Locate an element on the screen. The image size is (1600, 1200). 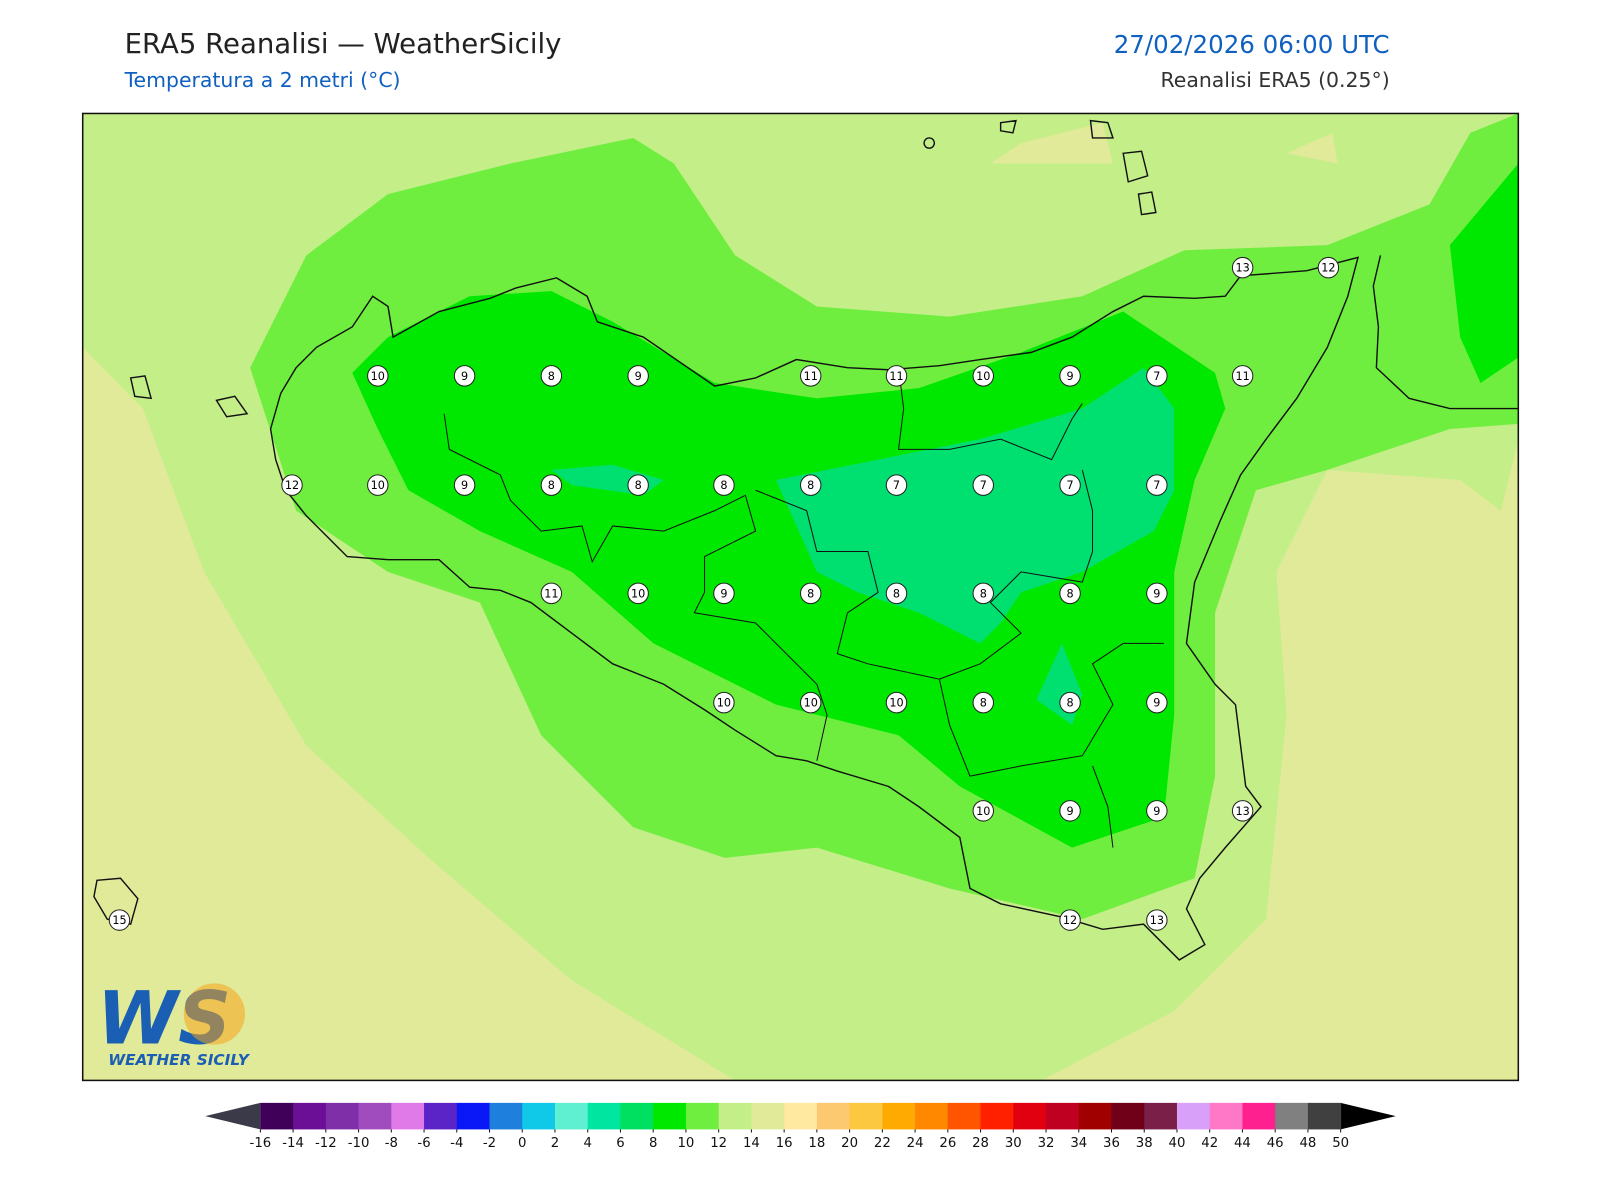
source: Reanalisi ERA5 (0.25°) is located at coordinates (1275, 80).